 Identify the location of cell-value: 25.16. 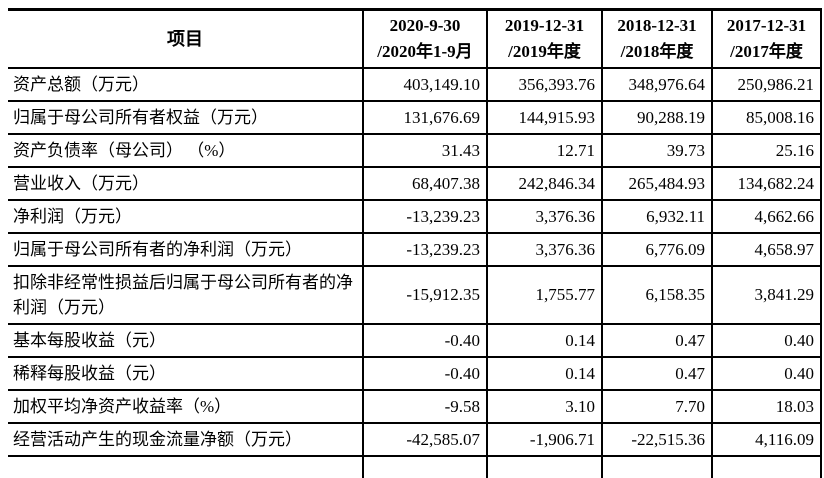
(766, 150).